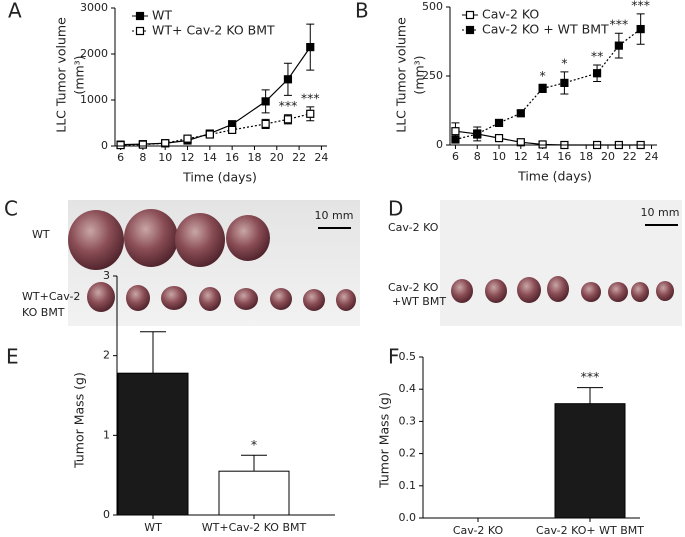 The width and height of the screenshot is (685, 537). Describe the element at coordinates (419, 74) in the screenshot. I see `y-axis-label: (mm³)` at that location.